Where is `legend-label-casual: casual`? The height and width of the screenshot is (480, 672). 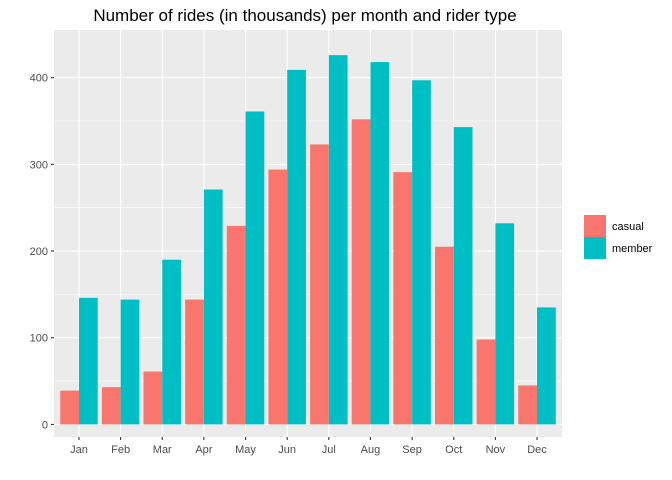 legend-label-casual: casual is located at coordinates (628, 227).